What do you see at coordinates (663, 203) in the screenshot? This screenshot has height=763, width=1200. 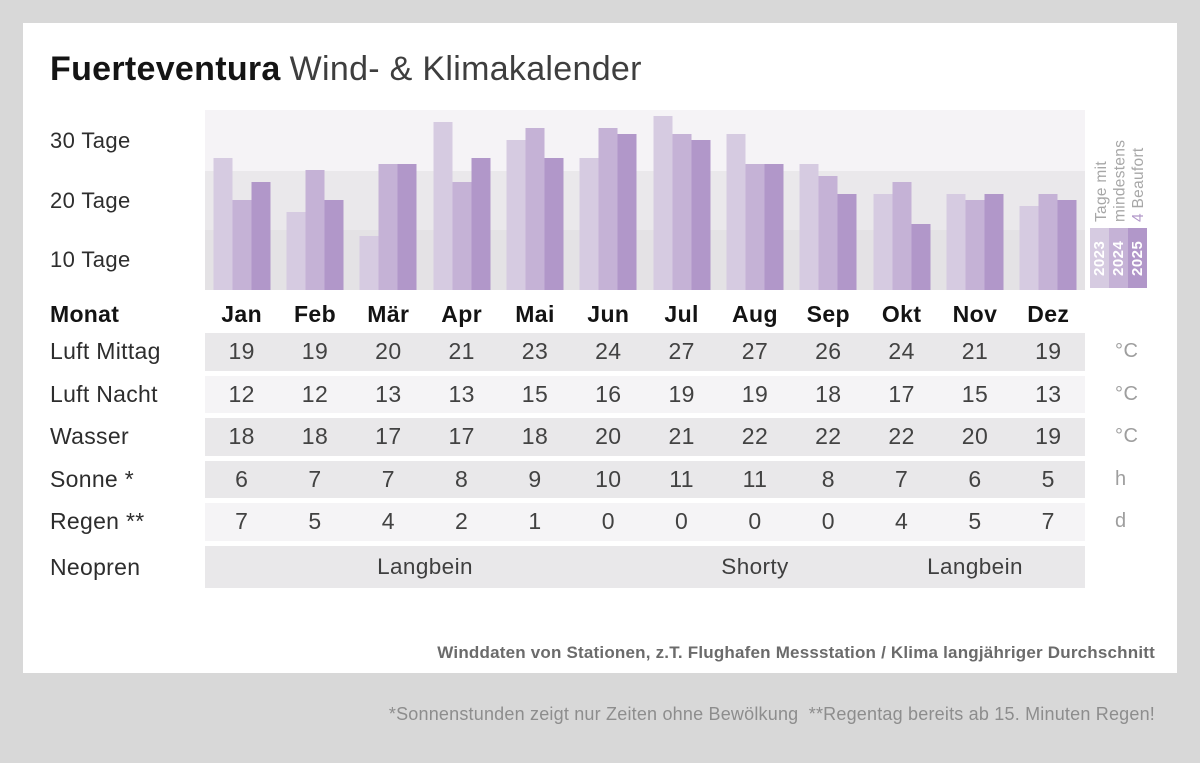 I see `bar-2023-jul` at bounding box center [663, 203].